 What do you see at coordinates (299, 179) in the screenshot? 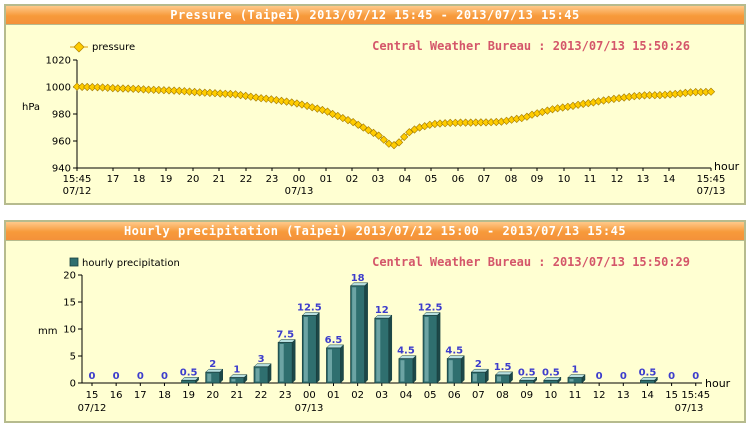
I see `x-tick-label: 00` at bounding box center [299, 179].